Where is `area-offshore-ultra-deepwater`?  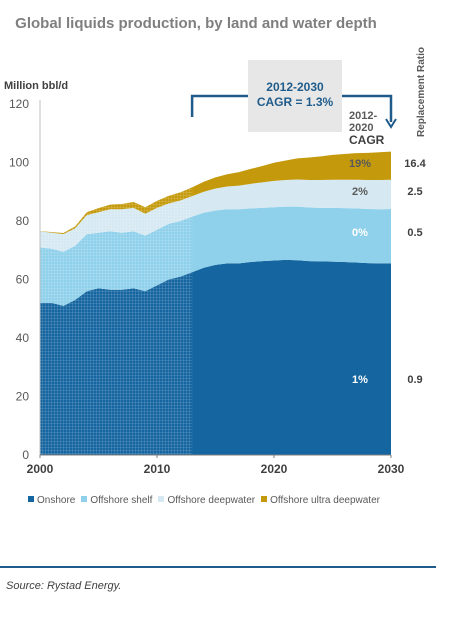 area-offshore-ultra-deepwater is located at coordinates (215, 193).